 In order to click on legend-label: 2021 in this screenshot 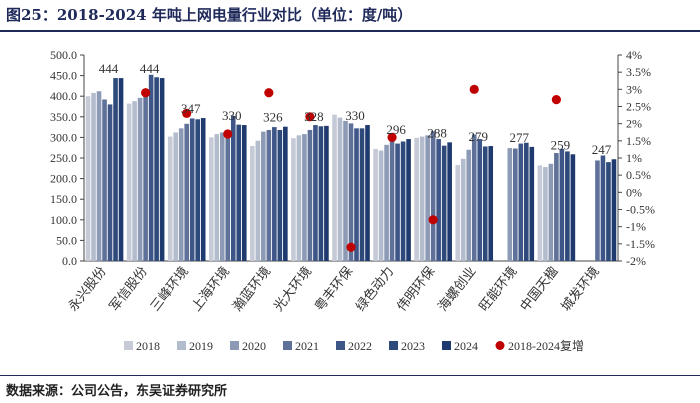, I will do `click(307, 346)`.